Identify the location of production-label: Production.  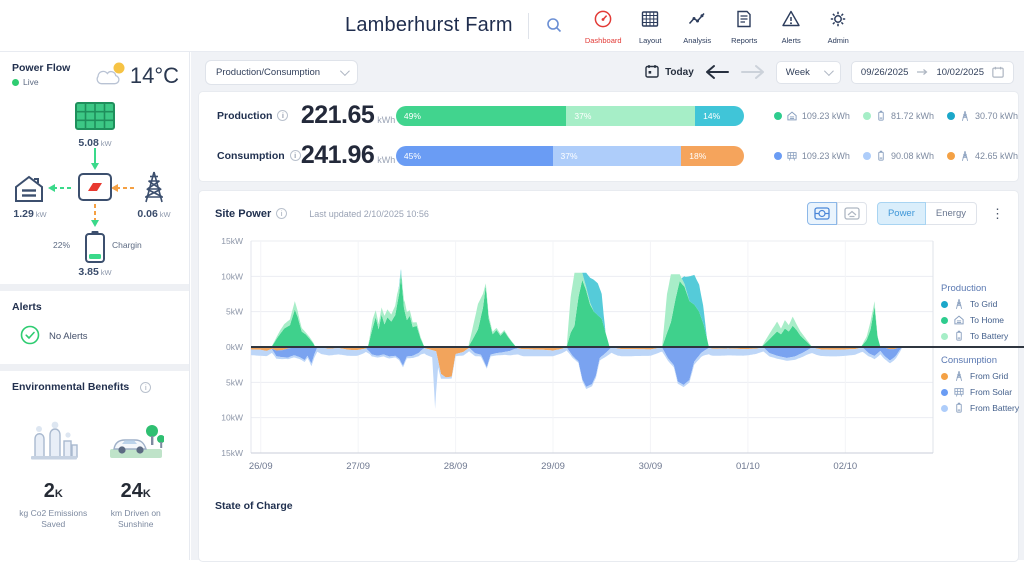
(245, 115).